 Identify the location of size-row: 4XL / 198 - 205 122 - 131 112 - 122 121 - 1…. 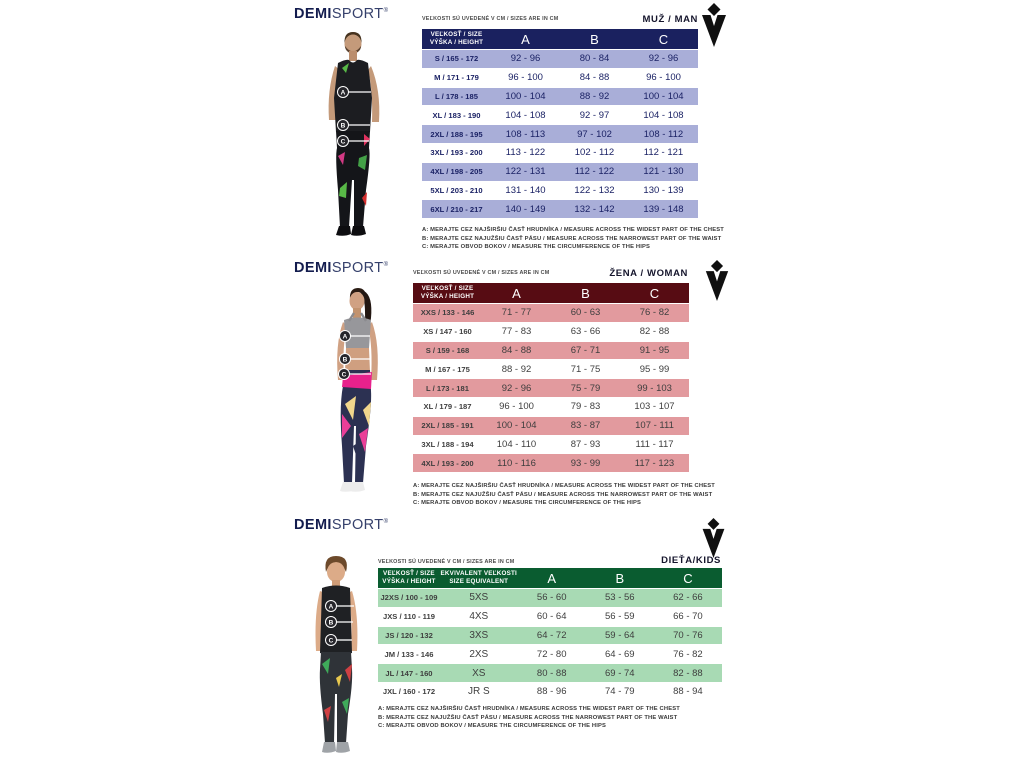
(560, 171).